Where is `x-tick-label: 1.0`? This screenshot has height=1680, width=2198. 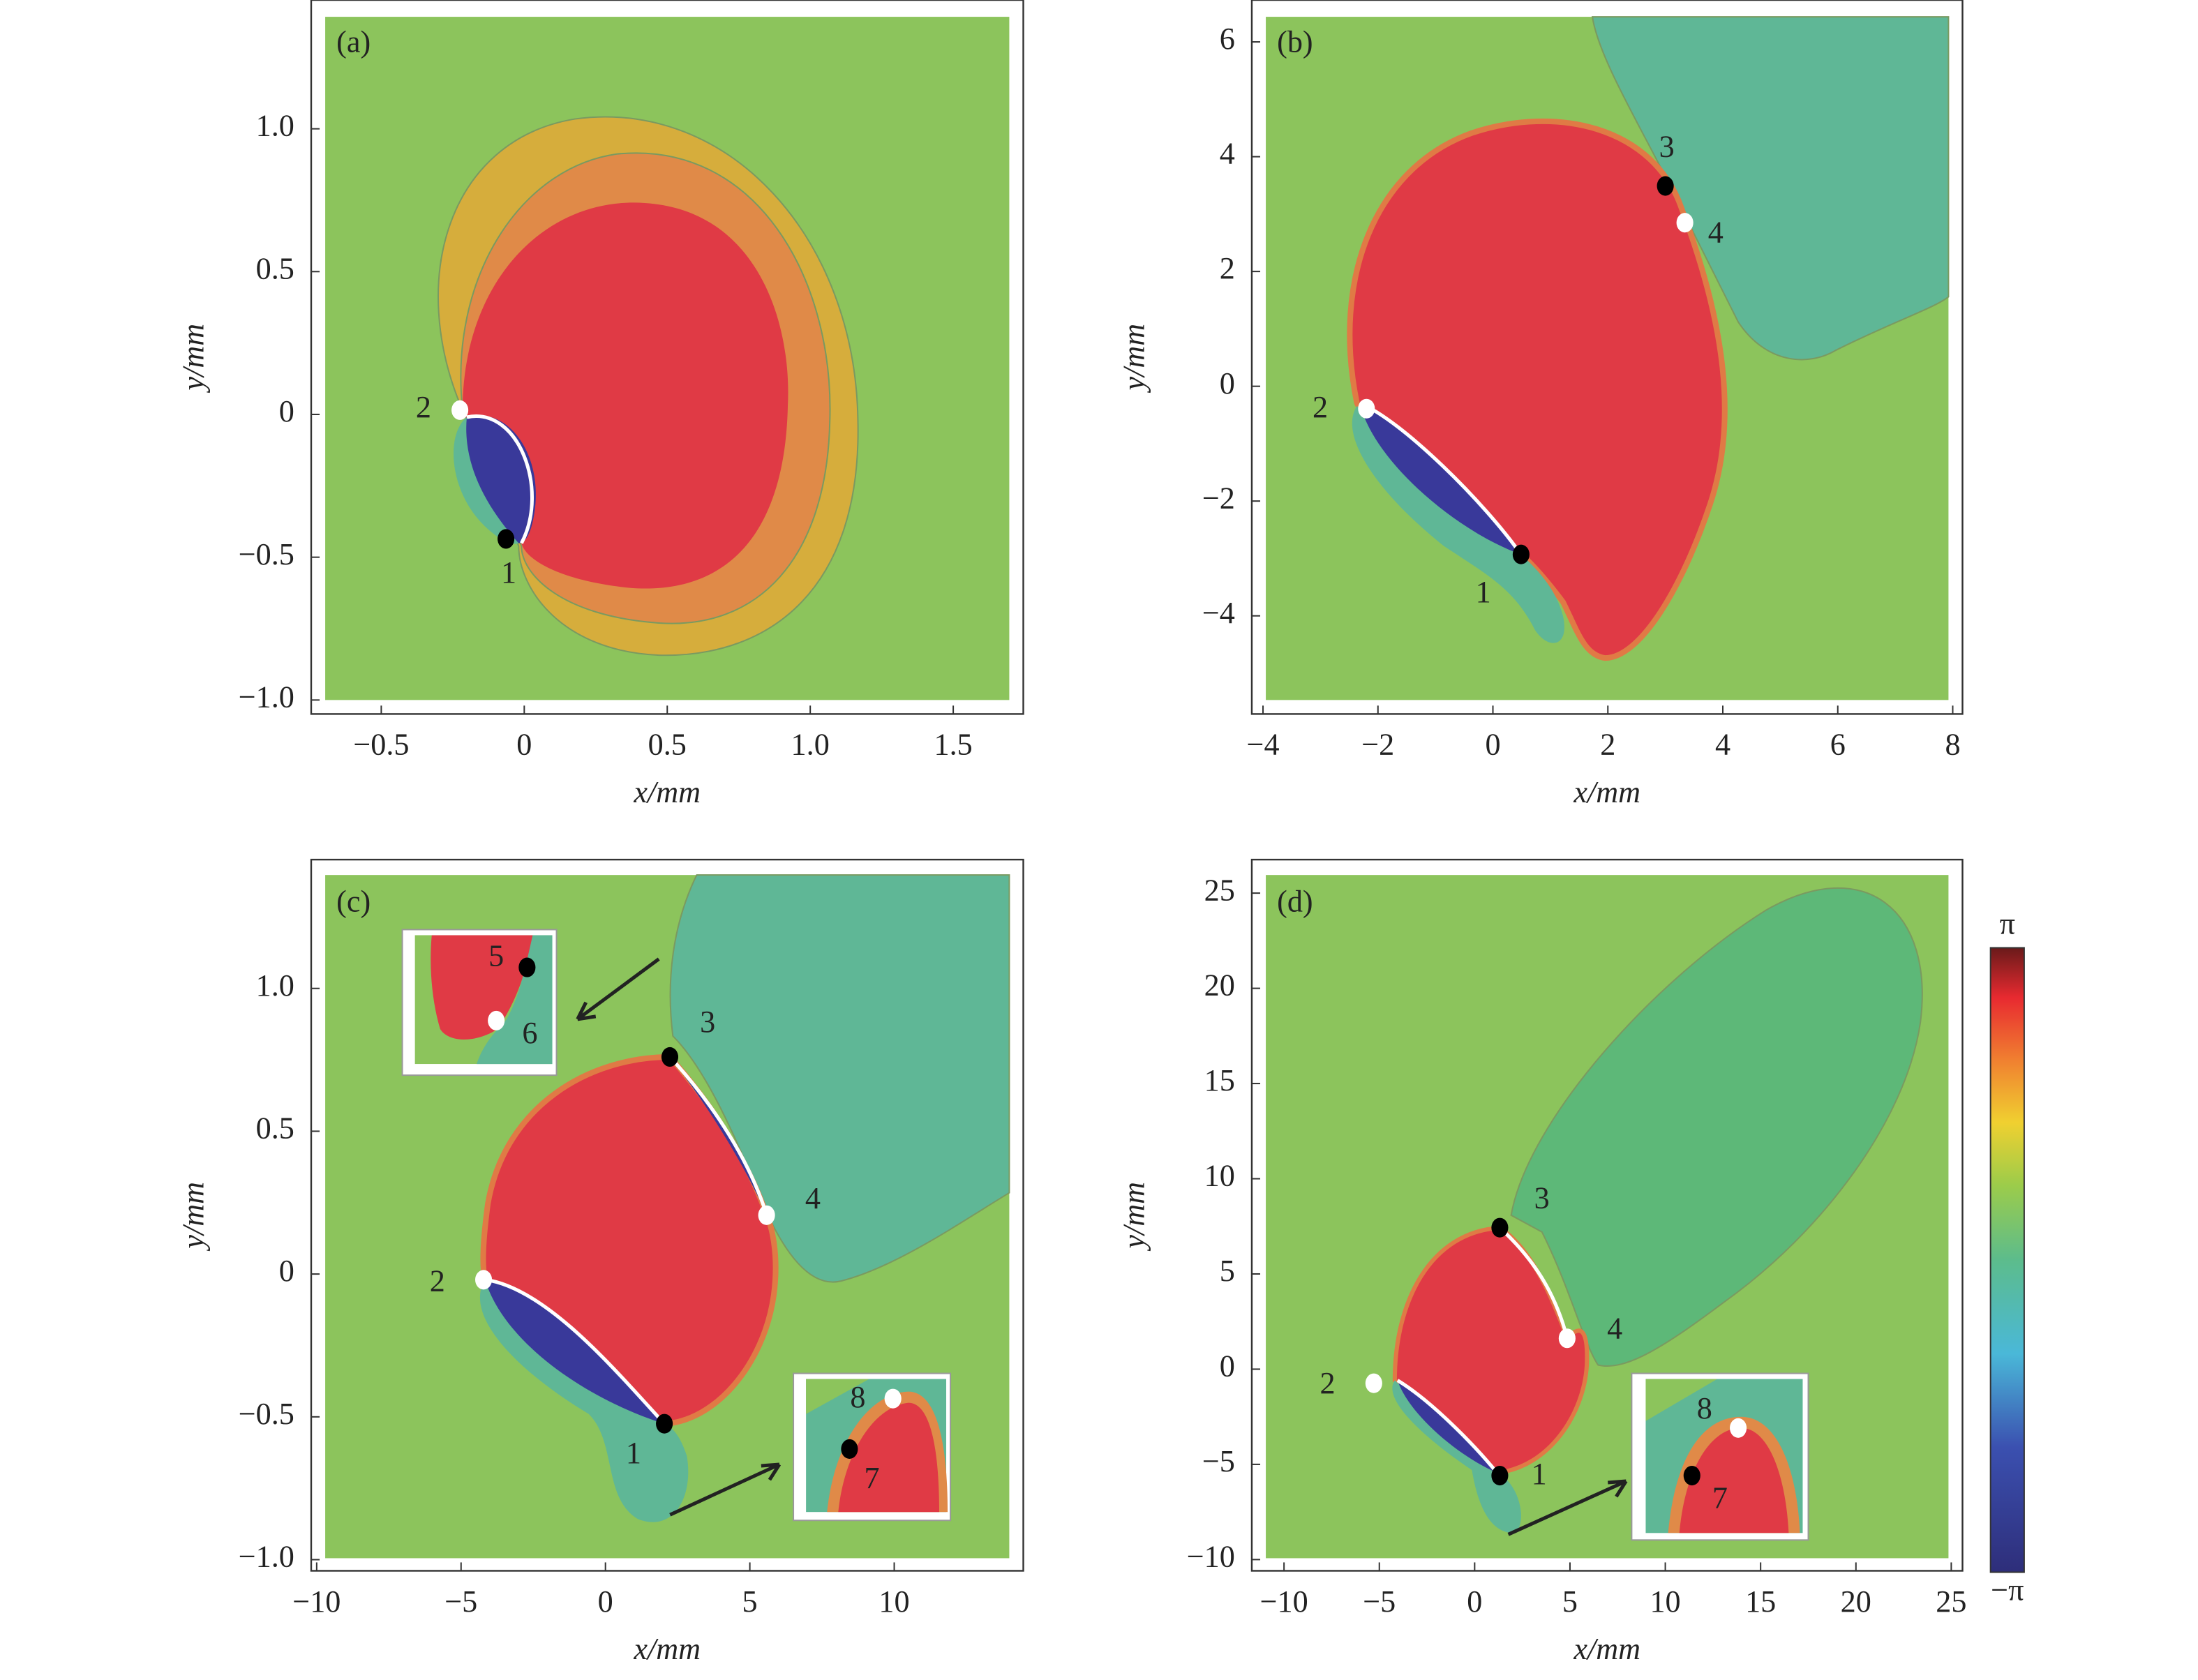
x-tick-label: 1.0 is located at coordinates (811, 745).